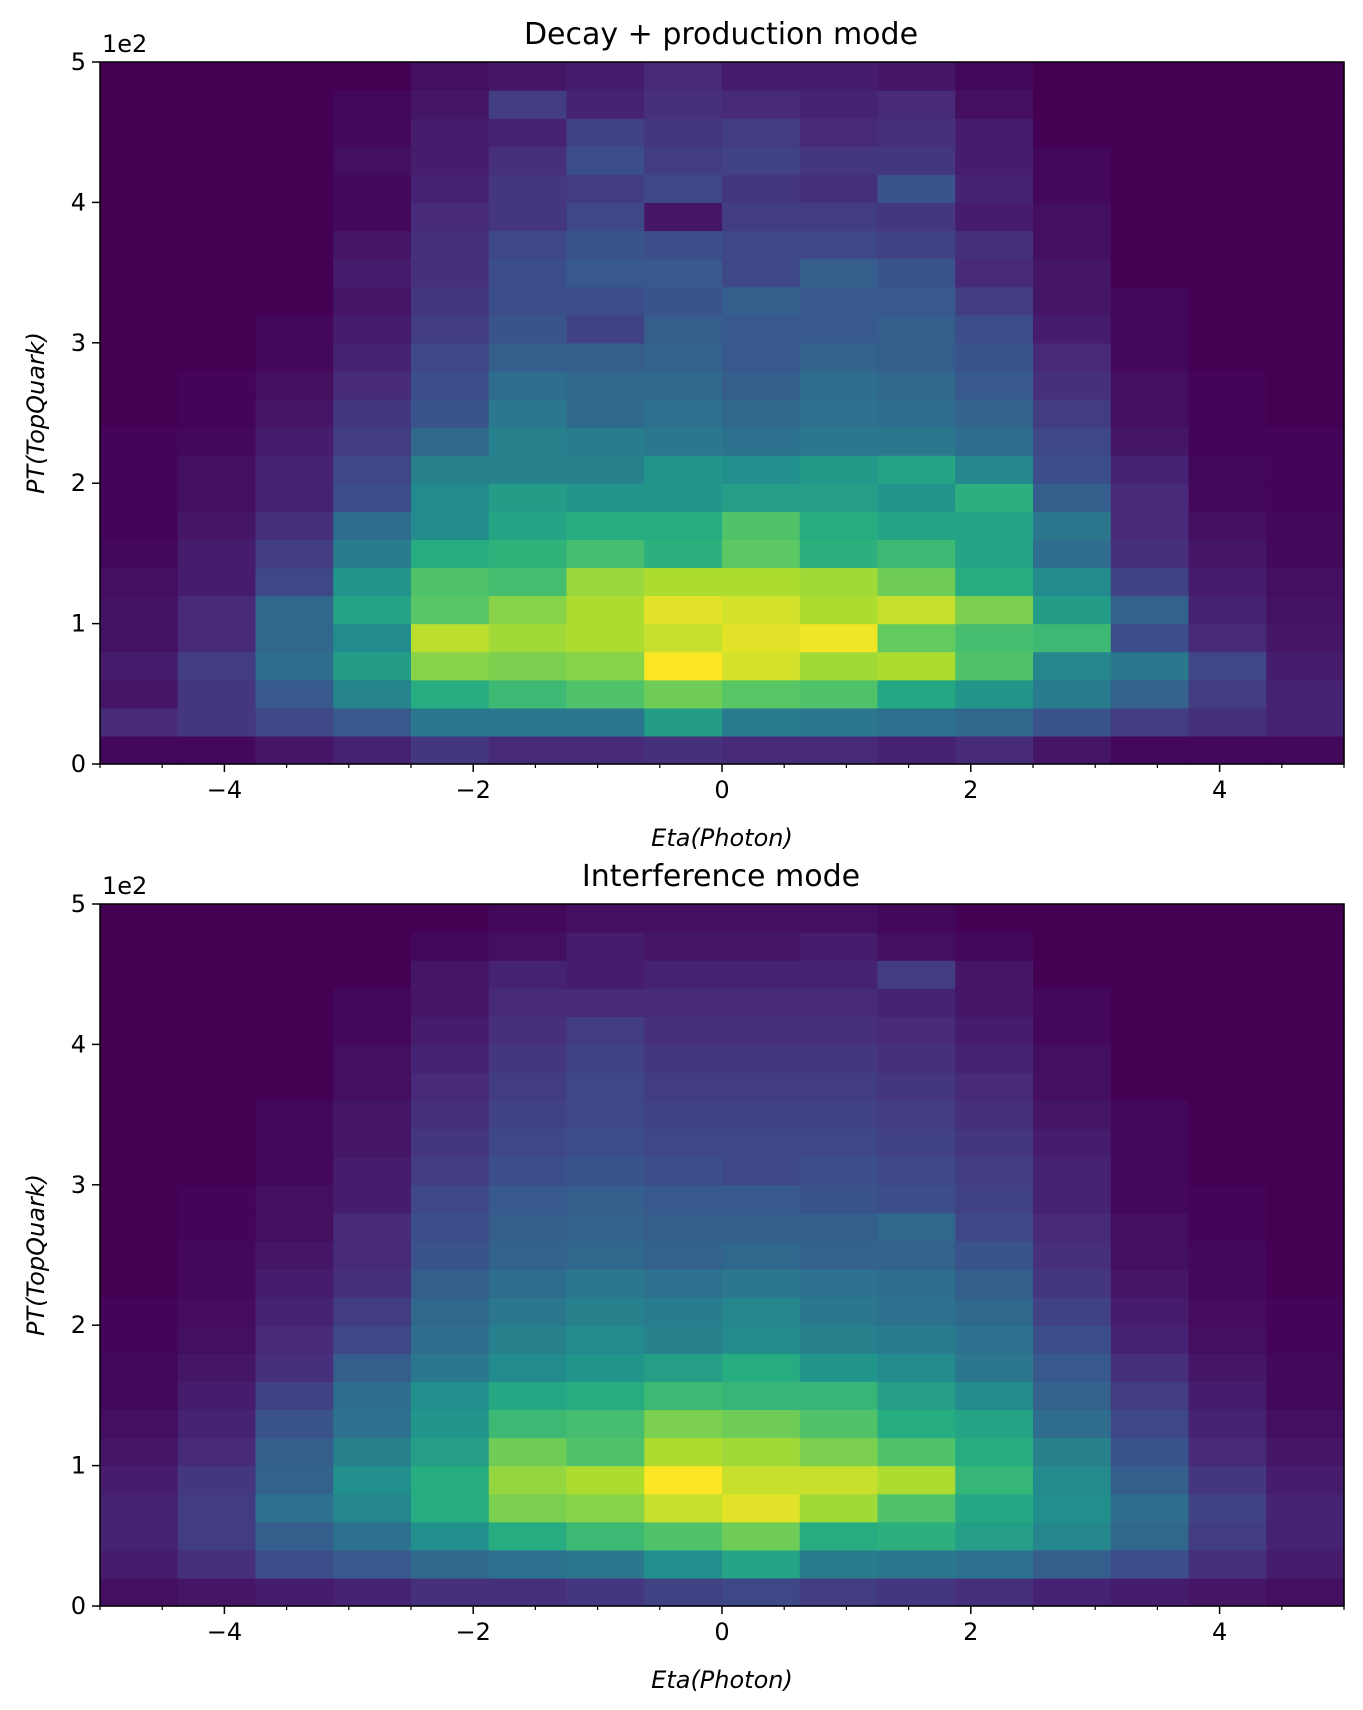 Image resolution: width=1363 pixels, height=1710 pixels. What do you see at coordinates (78, 624) in the screenshot?
I see `y-tick-label: 1` at bounding box center [78, 624].